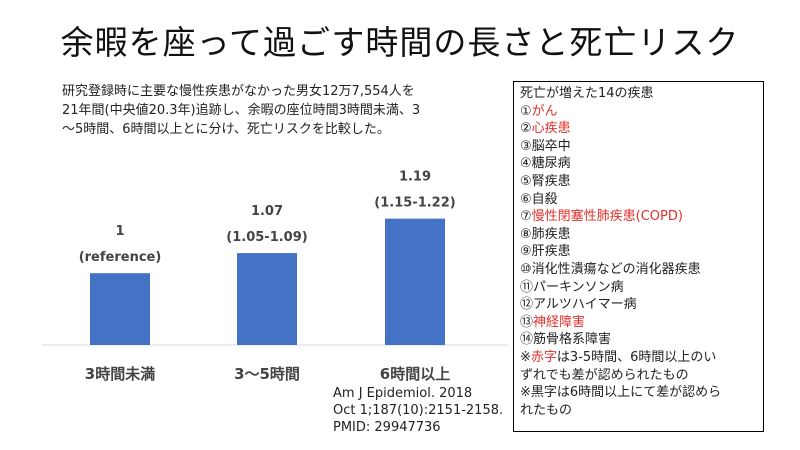  What do you see at coordinates (587, 93) in the screenshot?
I see `disease-box-title: 死亡が増えた14の疾患` at bounding box center [587, 93].